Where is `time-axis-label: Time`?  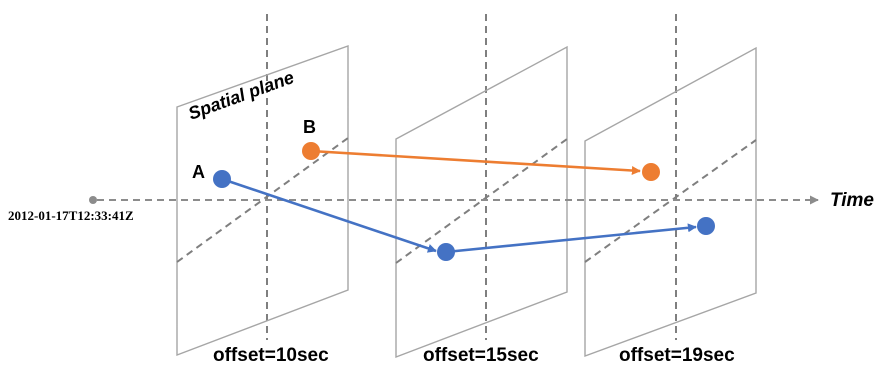 time-axis-label: Time is located at coordinates (852, 200).